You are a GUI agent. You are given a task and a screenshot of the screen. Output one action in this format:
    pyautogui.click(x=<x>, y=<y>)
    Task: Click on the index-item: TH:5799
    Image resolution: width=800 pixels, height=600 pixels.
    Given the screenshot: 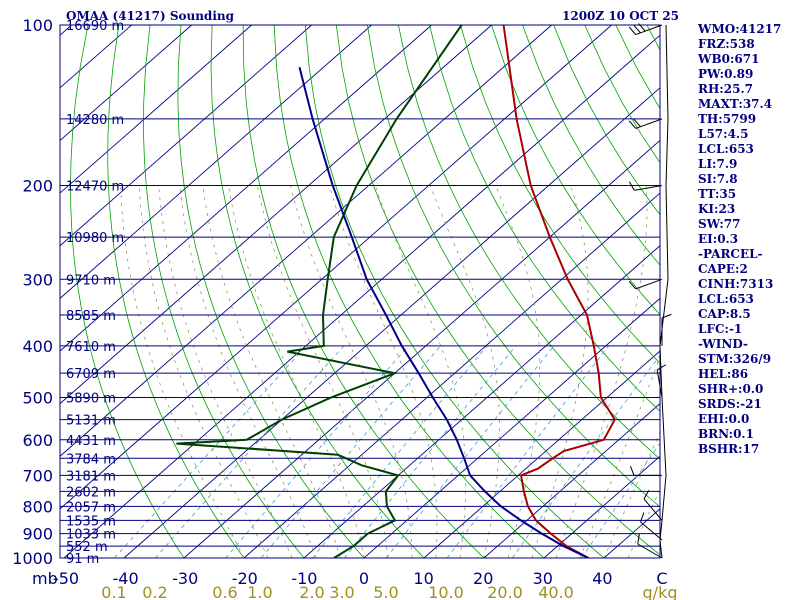 What is the action you would take?
    pyautogui.click(x=727, y=119)
    